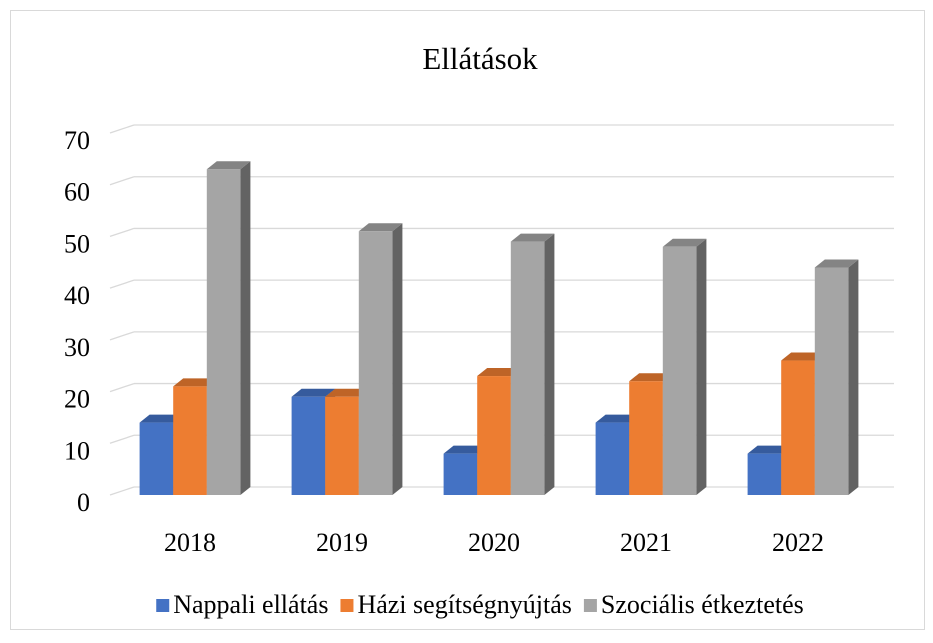 The height and width of the screenshot is (643, 933). I want to click on y-tick-label: 50, so click(77, 243).